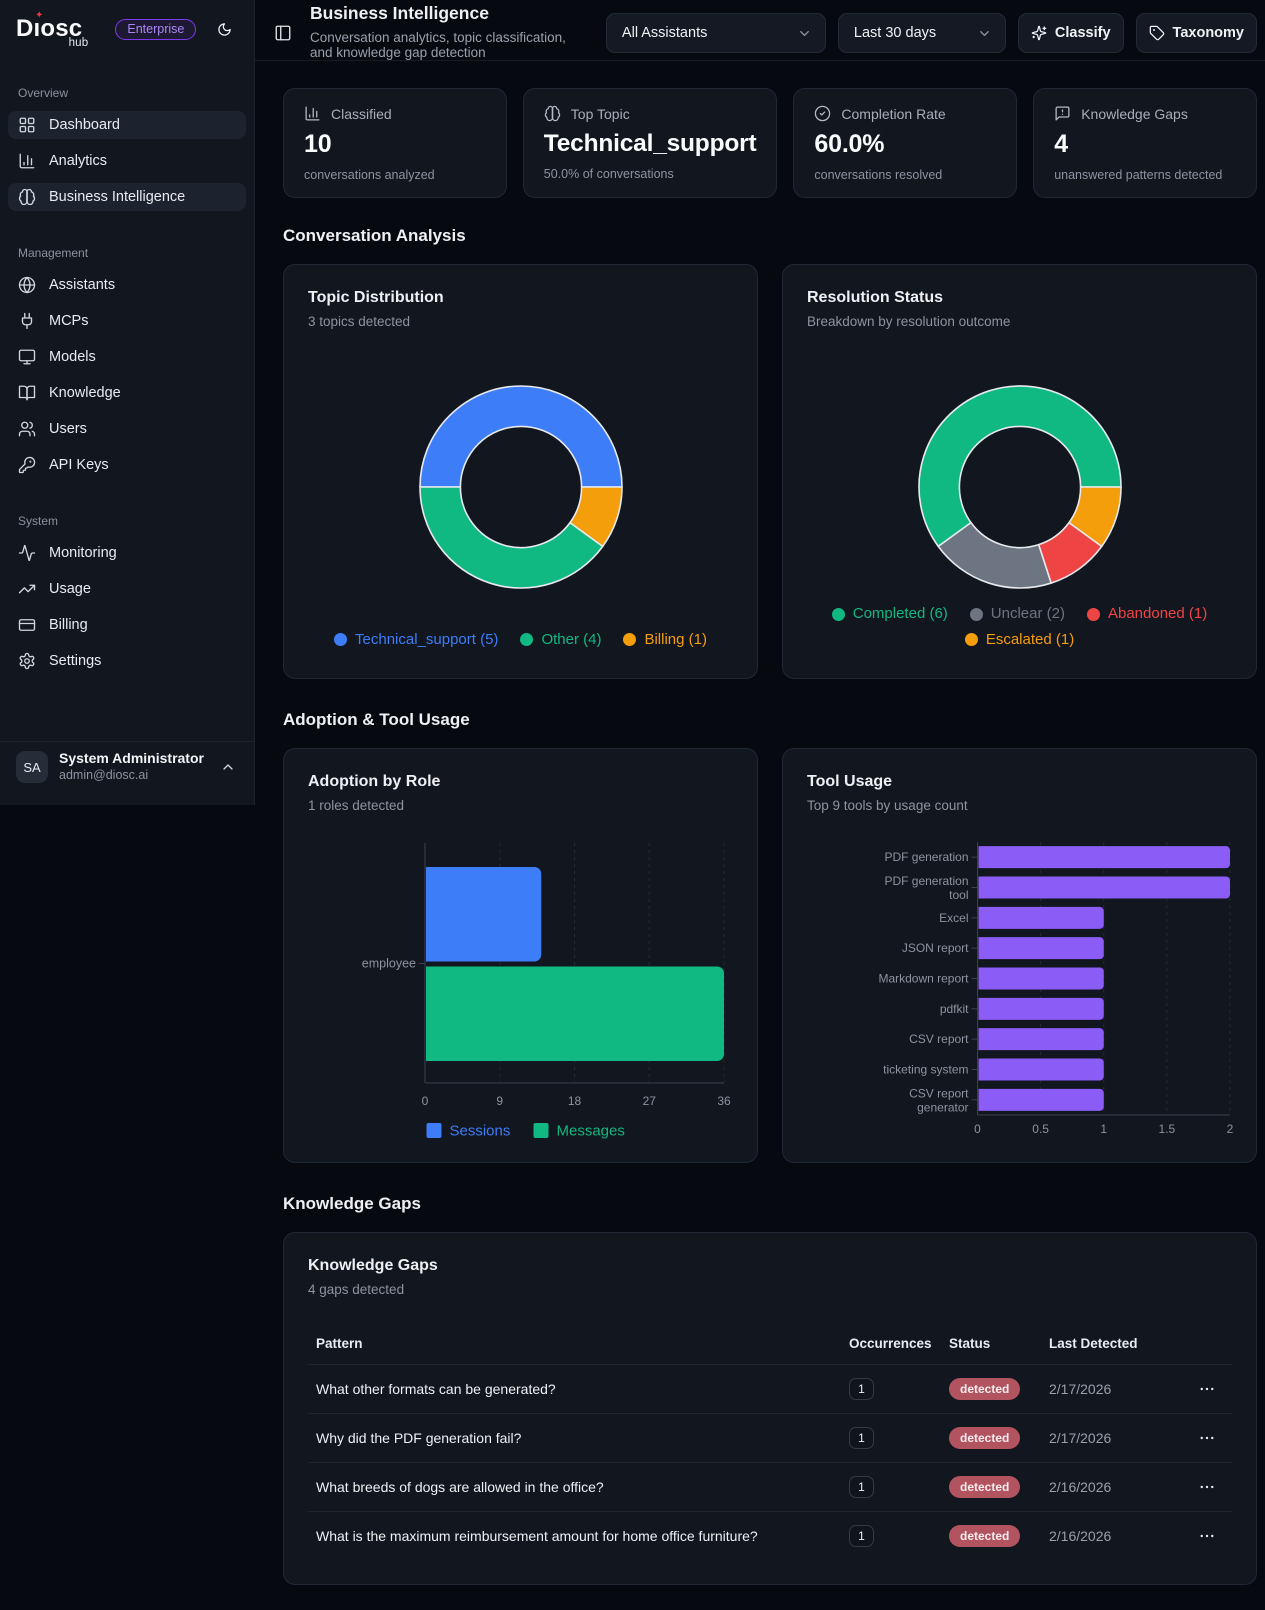  I want to click on svg-text: 36, so click(724, 1101).